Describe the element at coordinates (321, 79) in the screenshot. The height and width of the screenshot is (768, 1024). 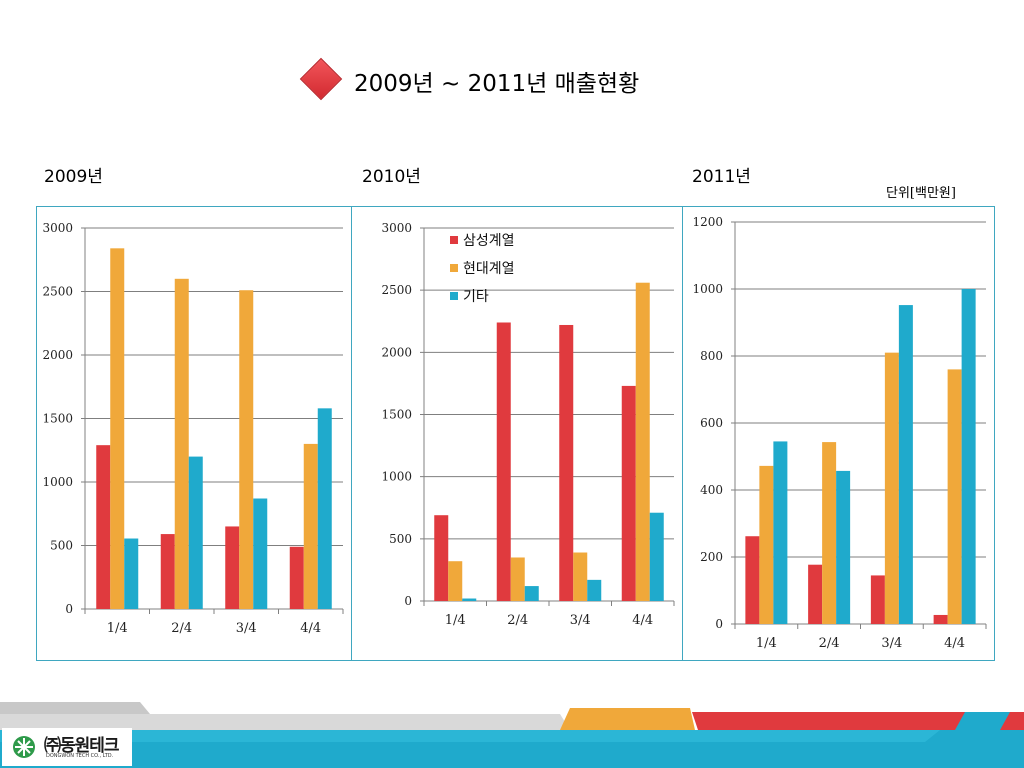
I see `diamond-bullet-icon` at that location.